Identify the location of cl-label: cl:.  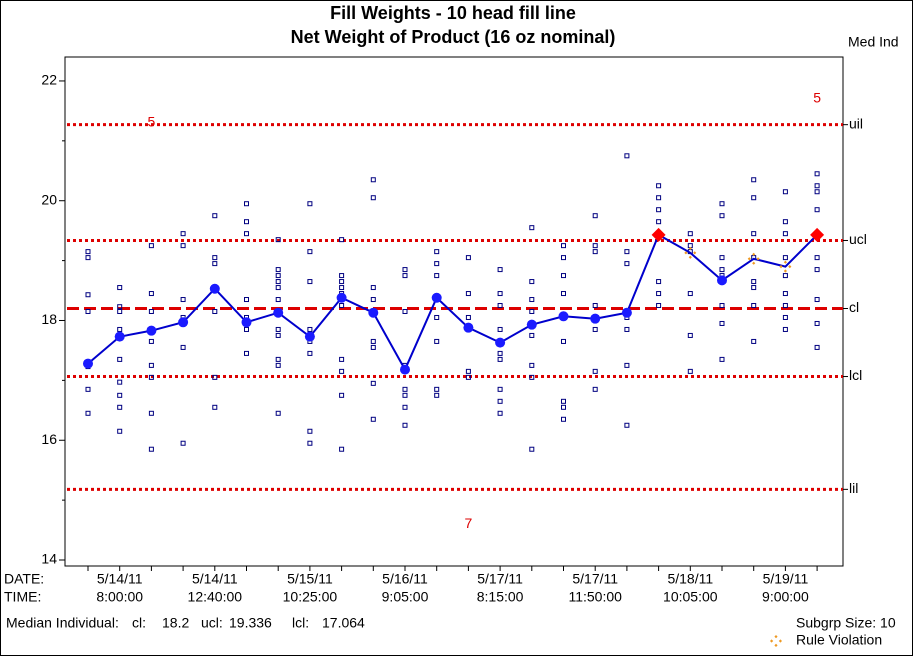
(139, 623).